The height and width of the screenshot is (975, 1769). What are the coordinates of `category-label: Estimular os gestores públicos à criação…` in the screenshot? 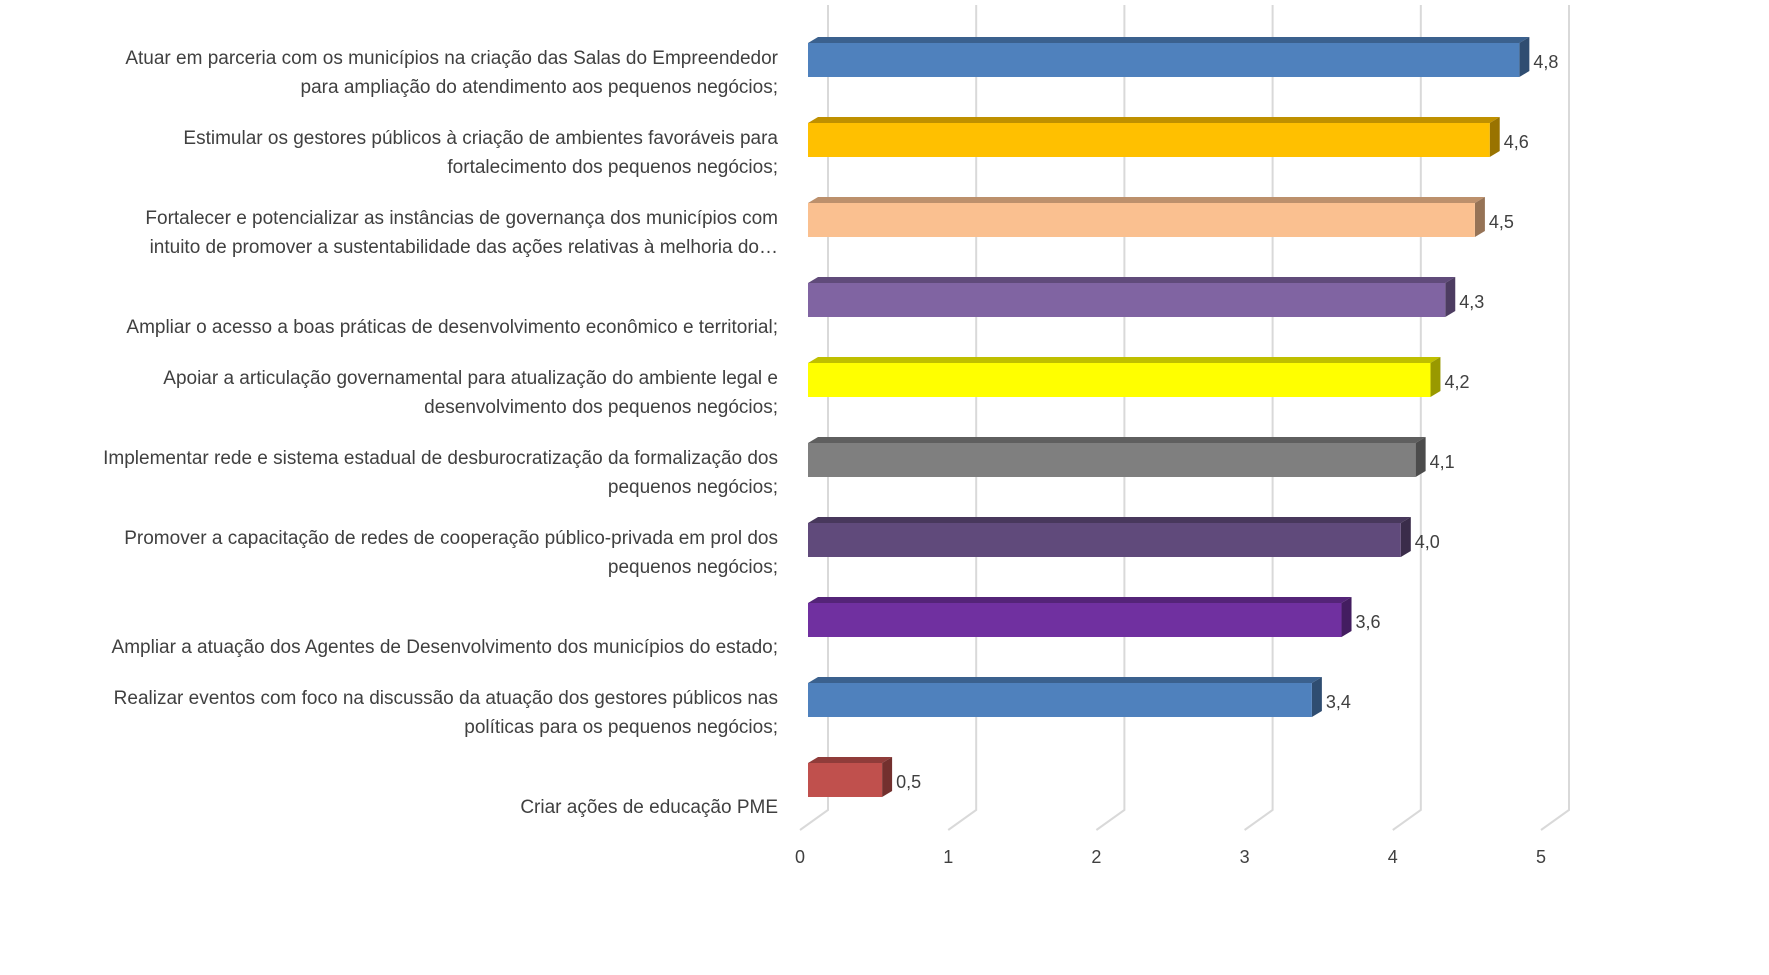 It's located at (480, 153).